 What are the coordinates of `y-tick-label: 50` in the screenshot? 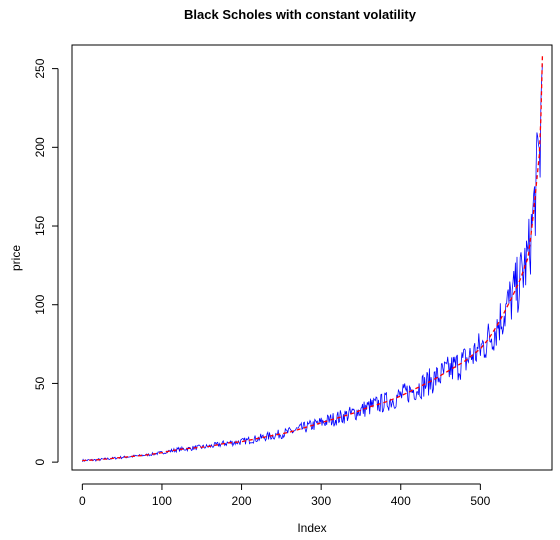 It's located at (40, 383).